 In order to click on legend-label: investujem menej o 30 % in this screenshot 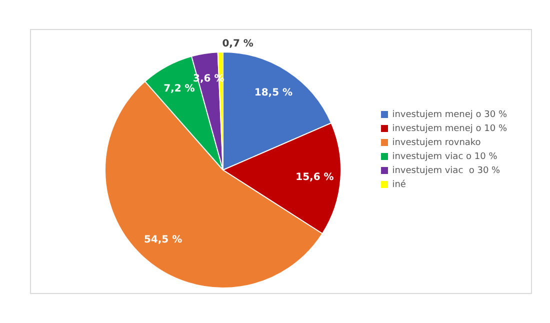, I will do `click(449, 115)`.